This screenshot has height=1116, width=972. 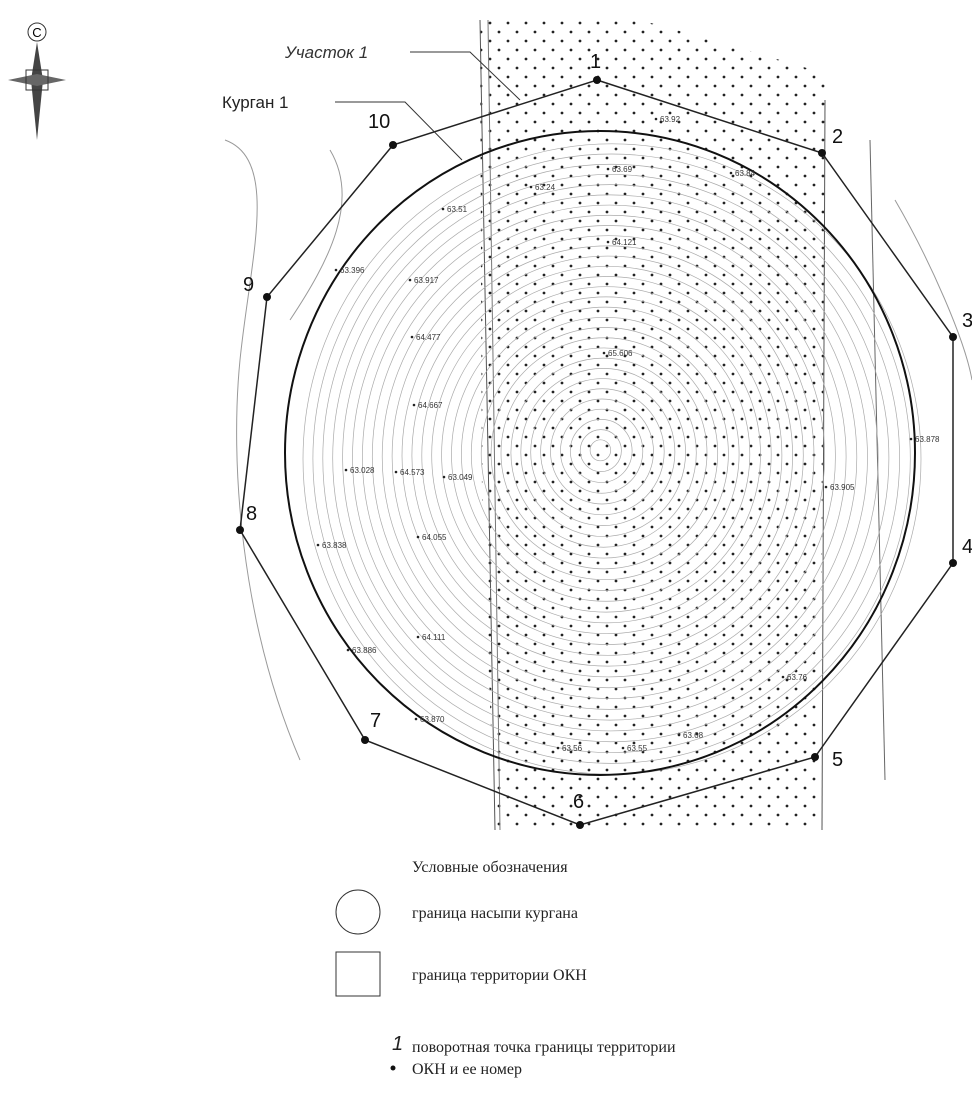 I want to click on elevation-label: 63.56, so click(x=572, y=748).